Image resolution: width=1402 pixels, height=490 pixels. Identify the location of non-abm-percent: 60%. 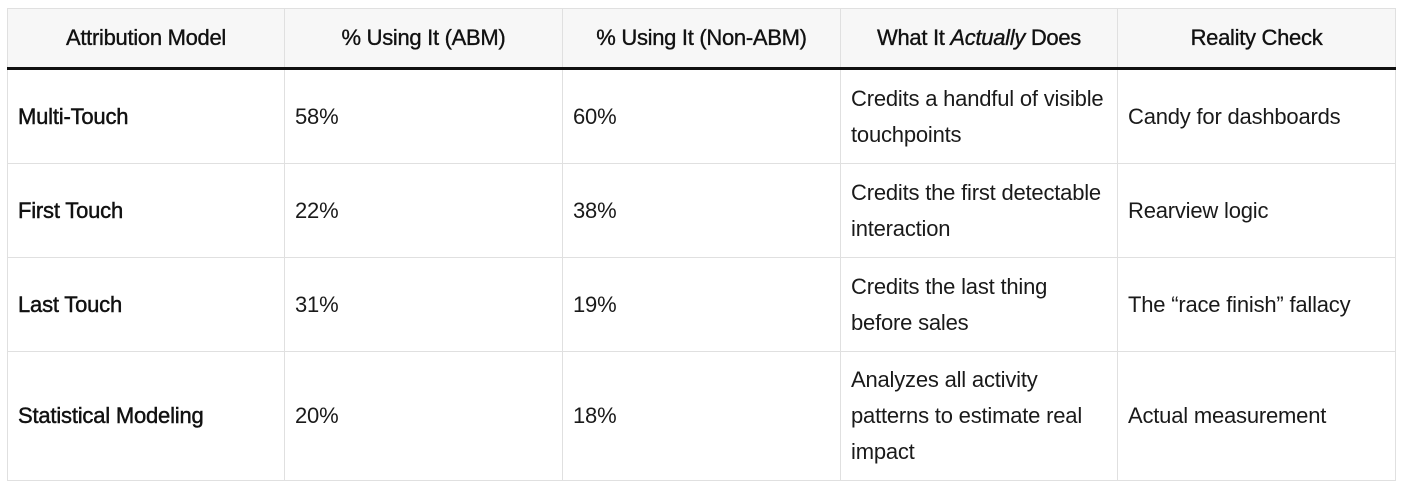
(701, 116).